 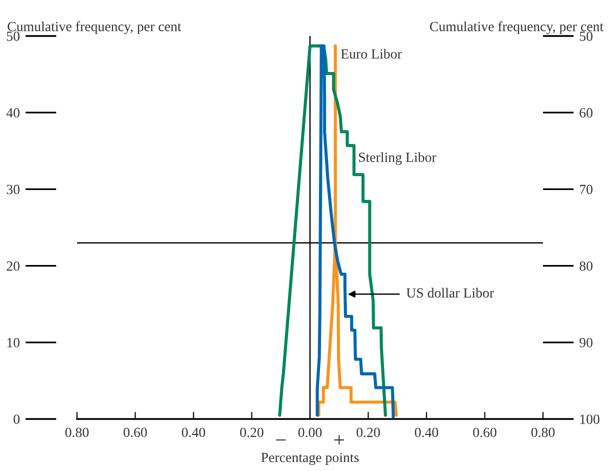 I want to click on y-tick-label: 10, so click(x=13, y=343).